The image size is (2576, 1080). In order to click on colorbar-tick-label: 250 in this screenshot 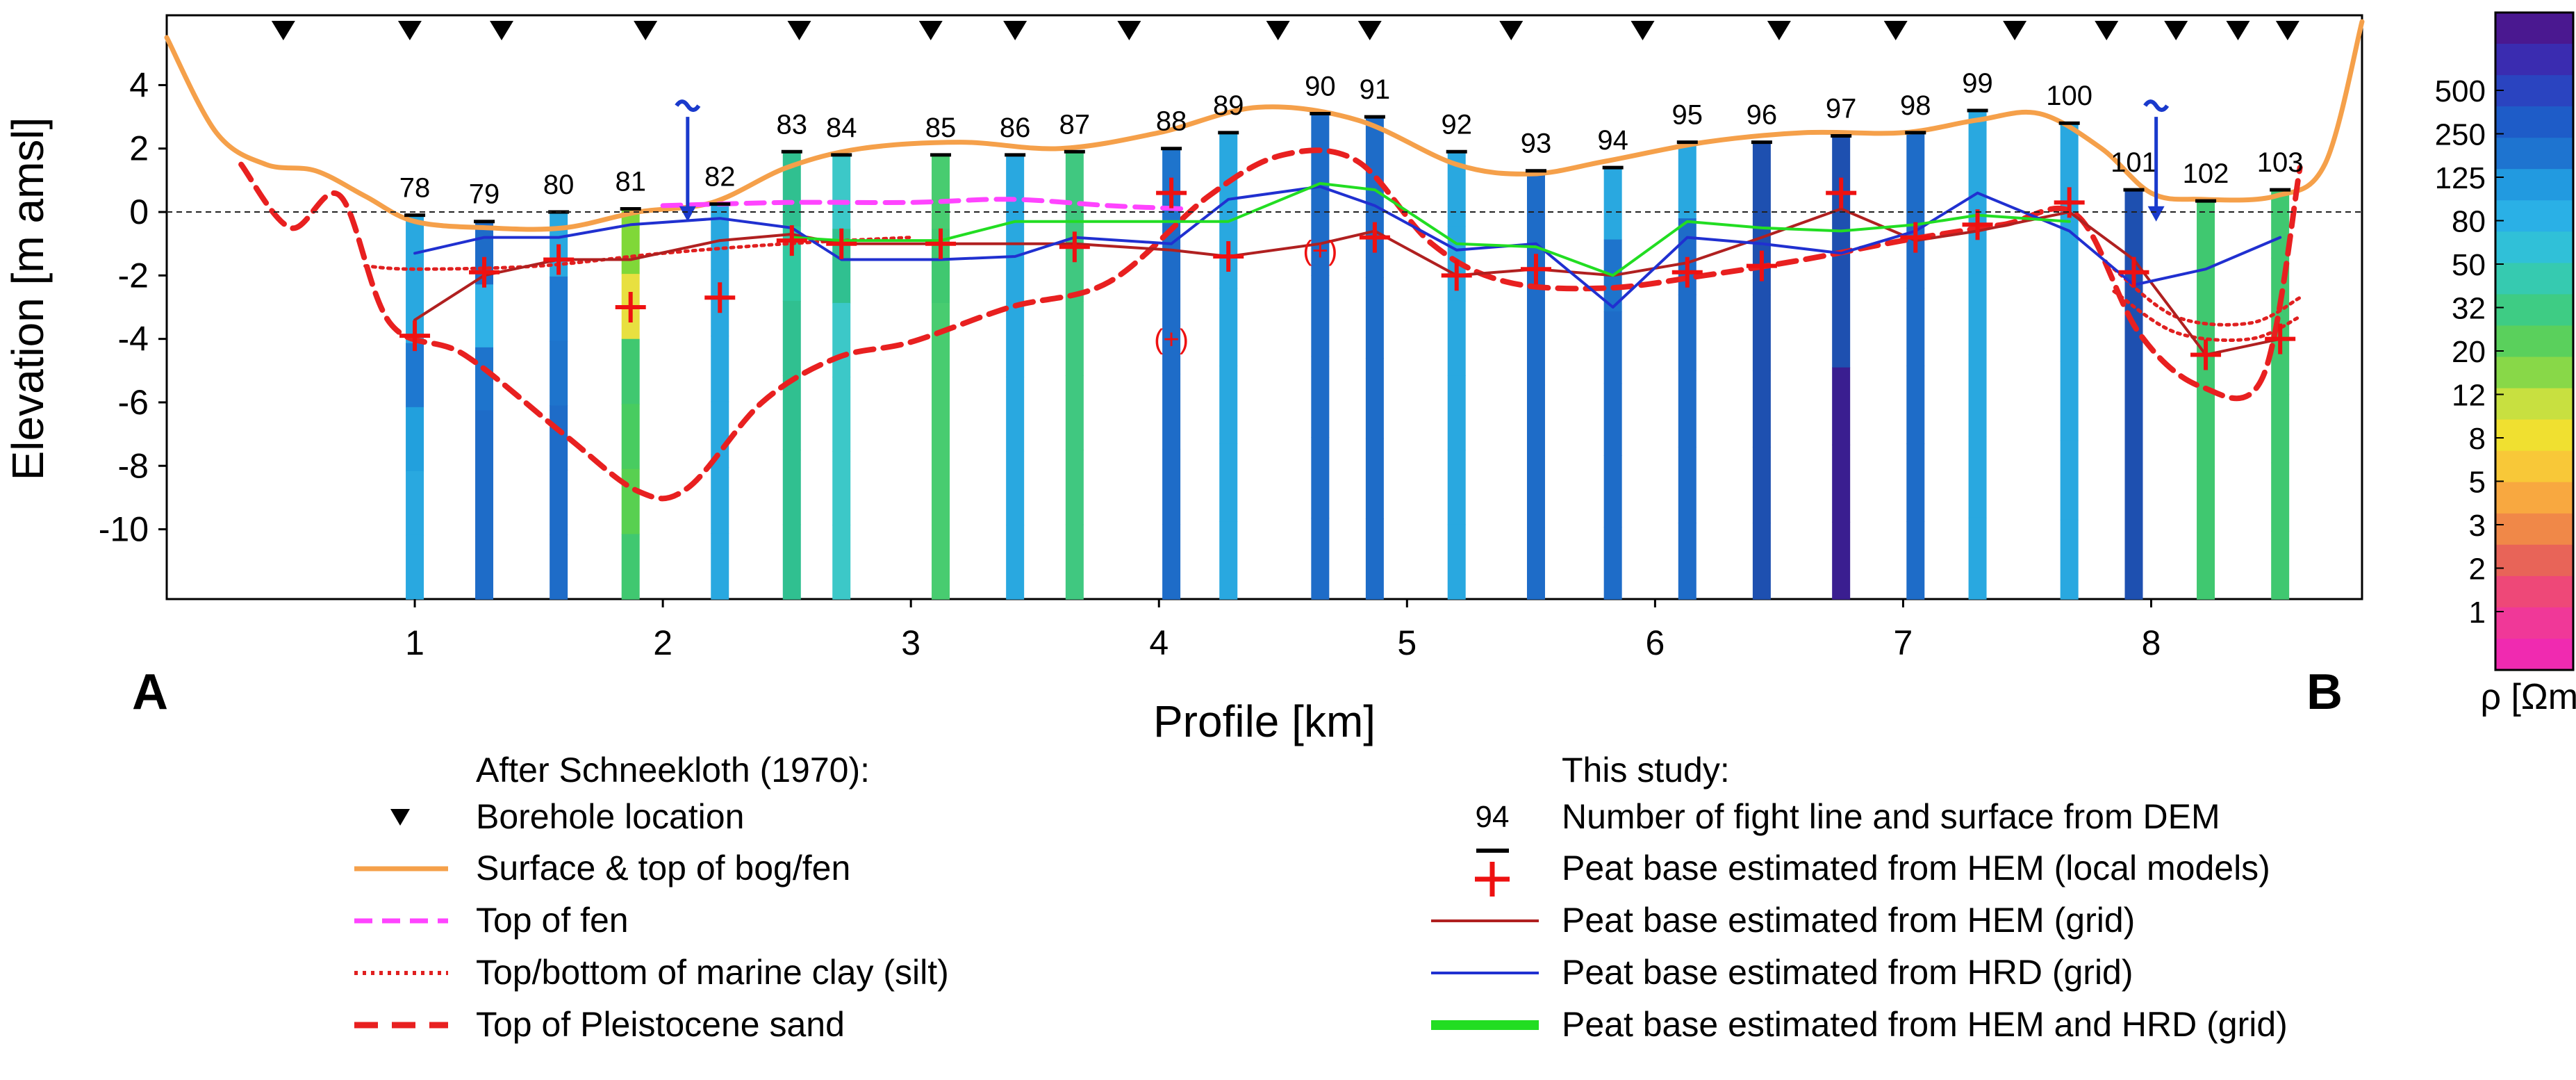, I will do `click(2461, 135)`.